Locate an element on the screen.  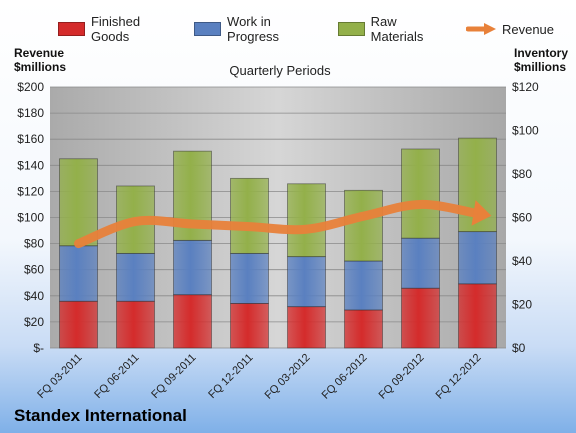
left-tick-label: $100 is located at coordinates (30, 218).